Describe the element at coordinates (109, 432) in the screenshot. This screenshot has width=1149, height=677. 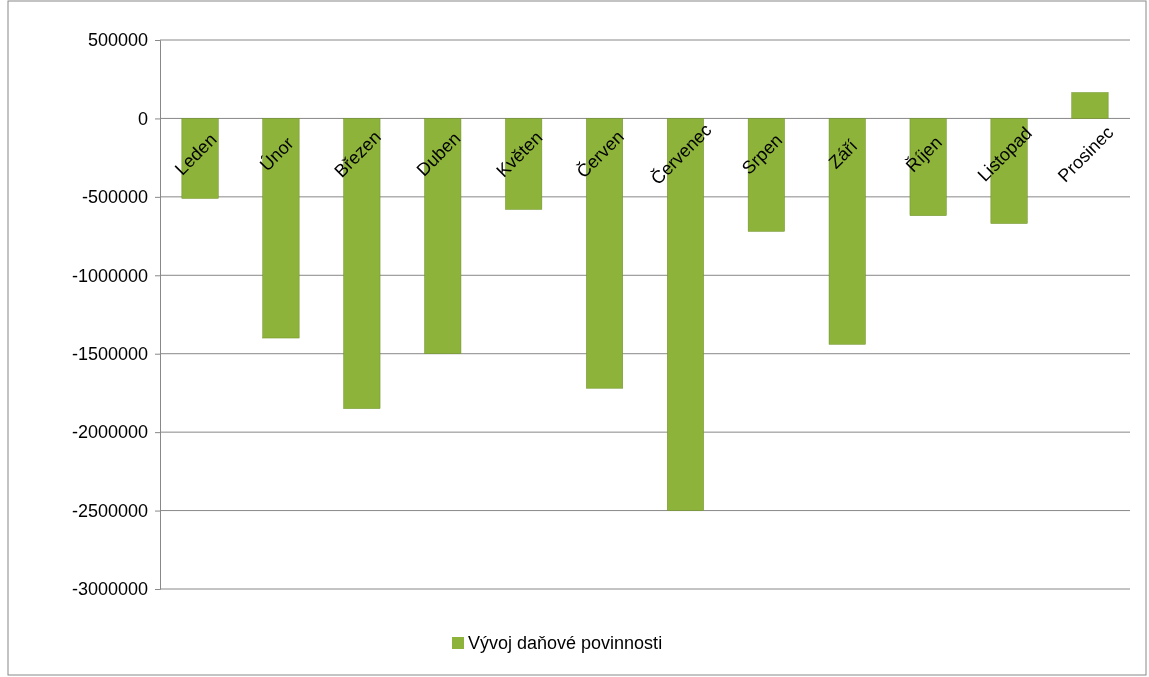
I see `y-tick-label: -2000000` at that location.